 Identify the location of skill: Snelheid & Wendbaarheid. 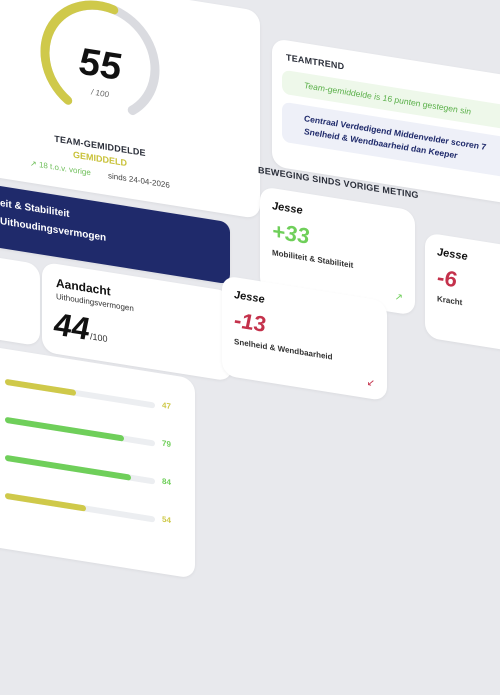
(283, 349).